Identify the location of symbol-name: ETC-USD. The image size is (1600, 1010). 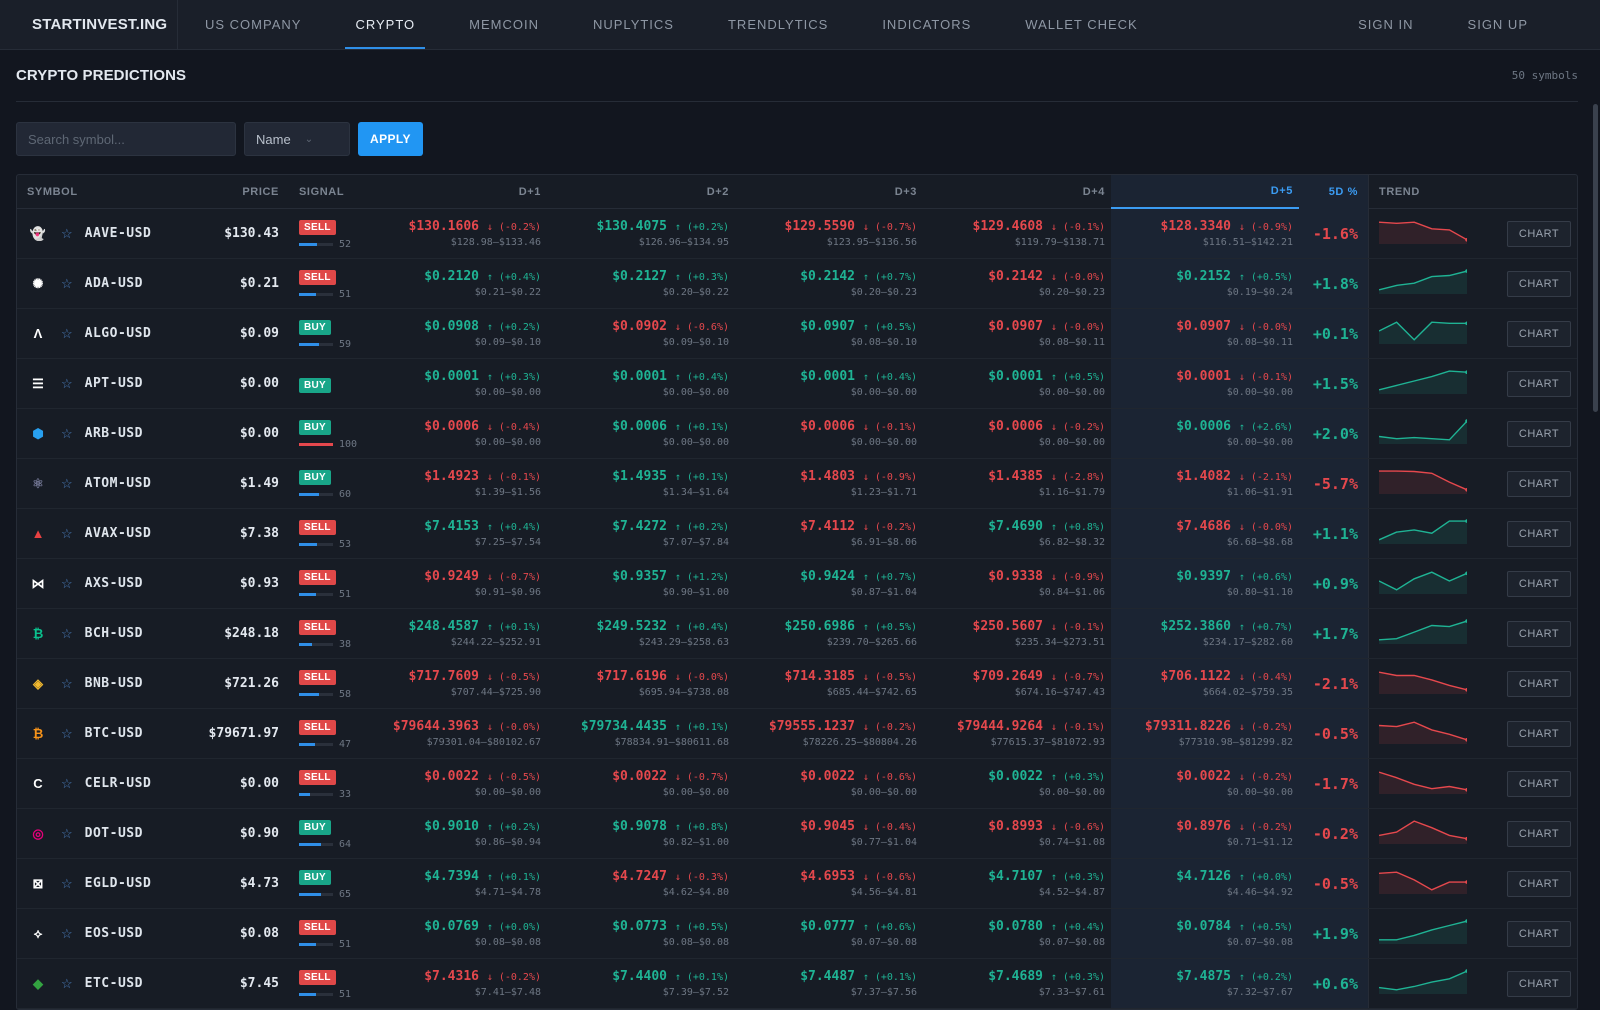
(113, 983).